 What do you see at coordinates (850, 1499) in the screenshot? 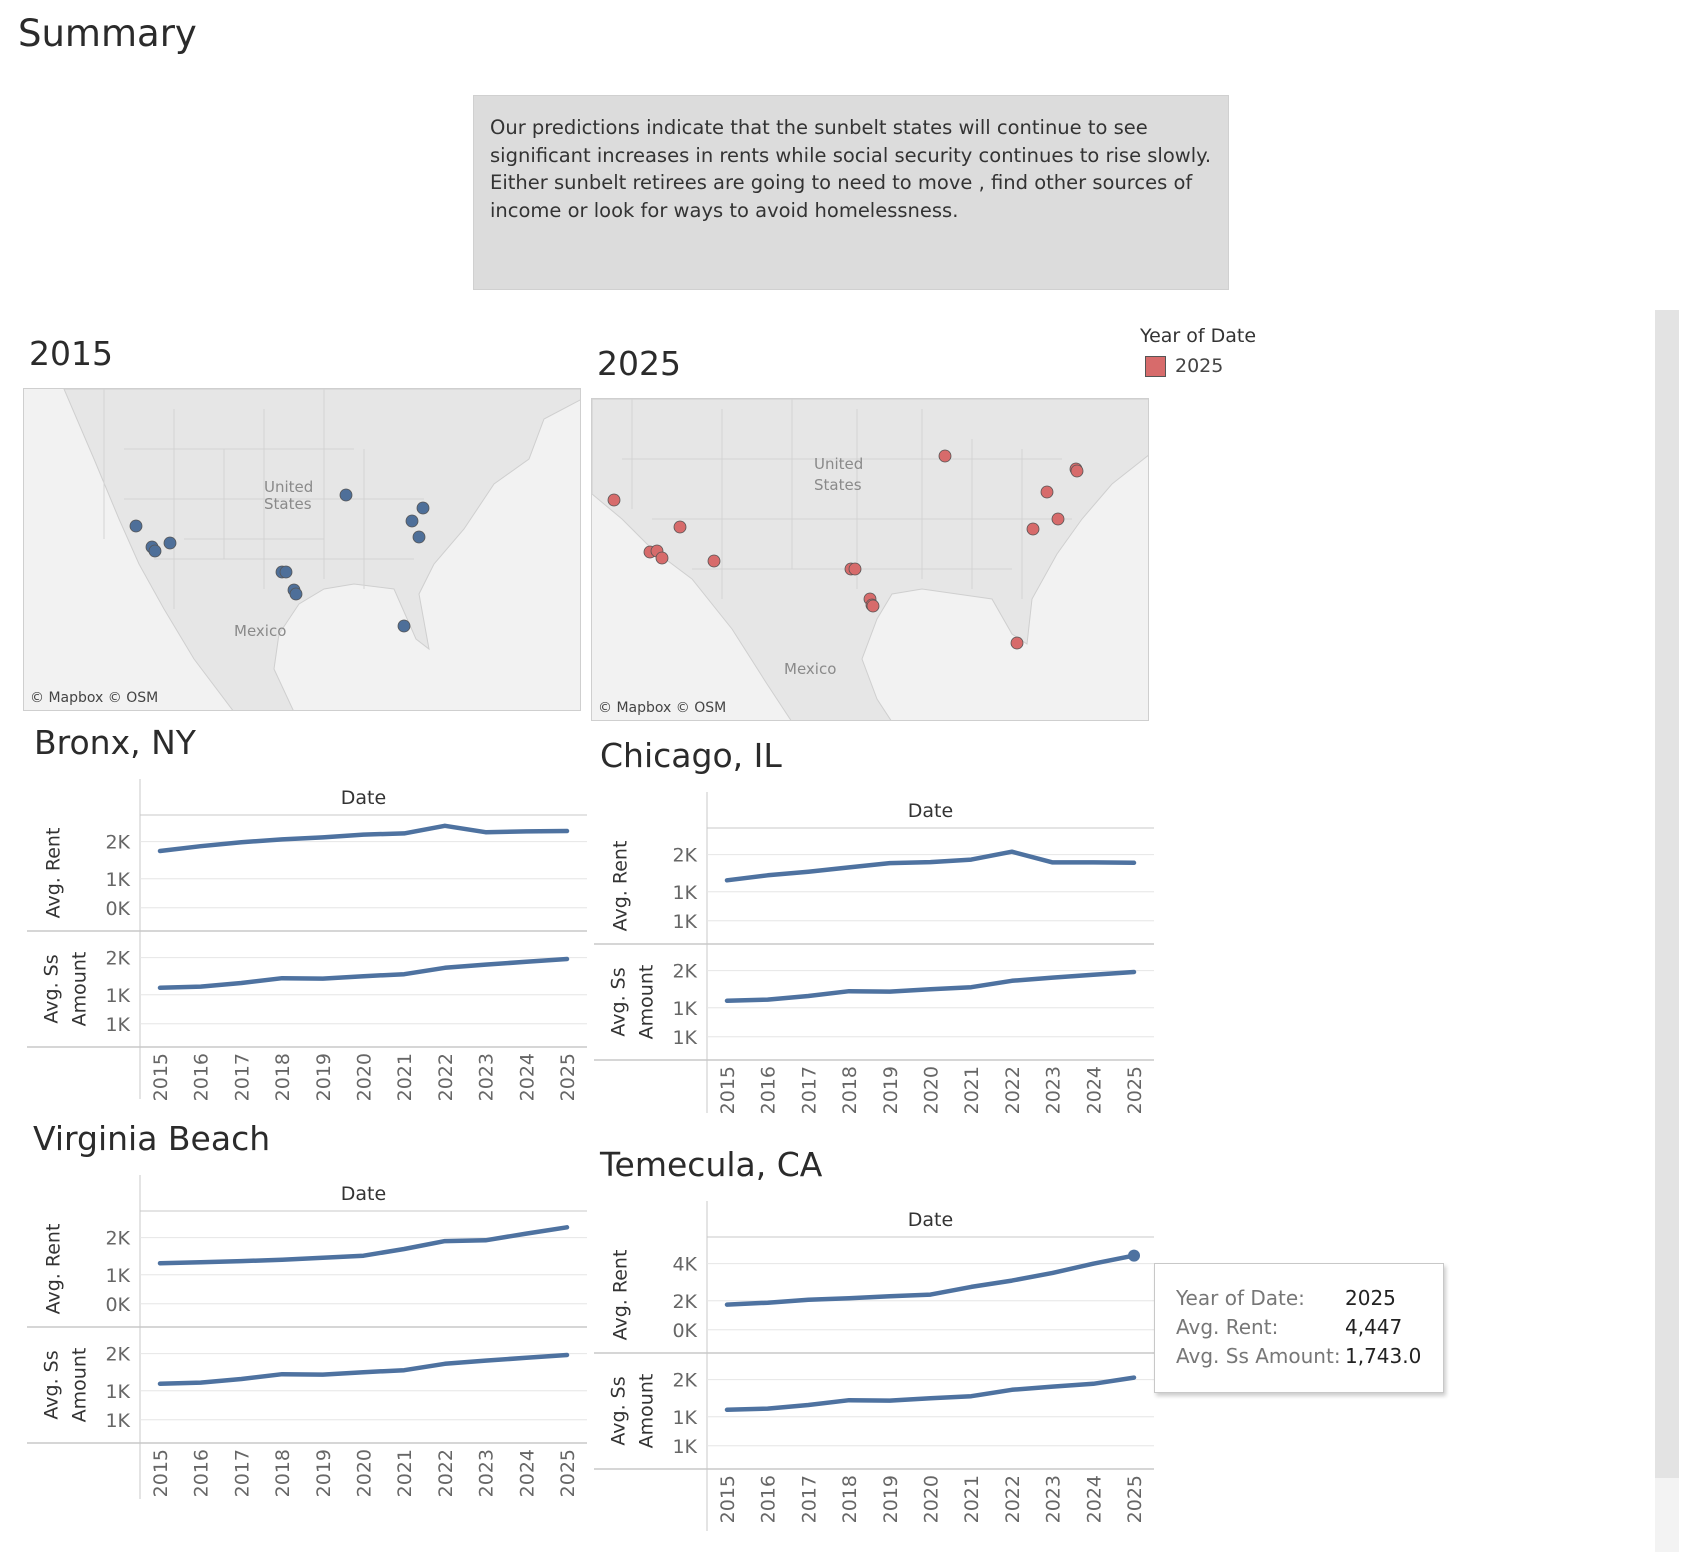
I see `x-tick-label: 2018` at bounding box center [850, 1499].